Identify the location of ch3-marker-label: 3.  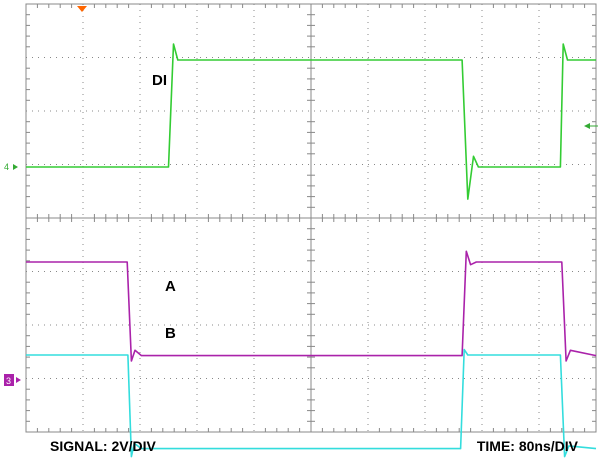
(8, 381).